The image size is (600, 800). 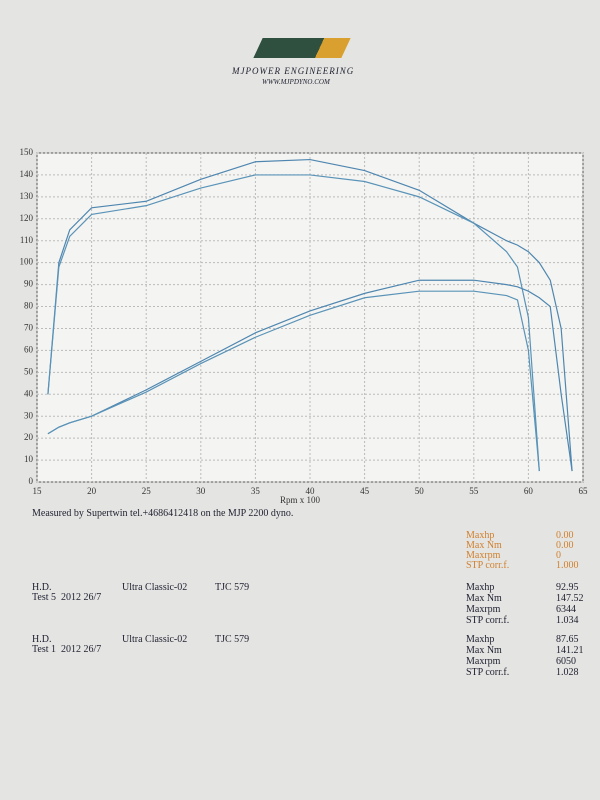 I want to click on y-tick-label: 50, so click(x=29, y=371).